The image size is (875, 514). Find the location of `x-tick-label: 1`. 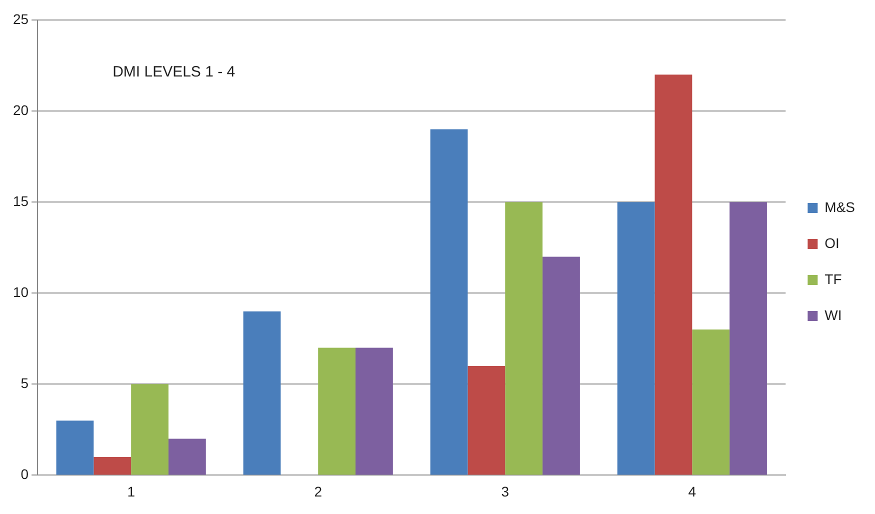

x-tick-label: 1 is located at coordinates (131, 491).